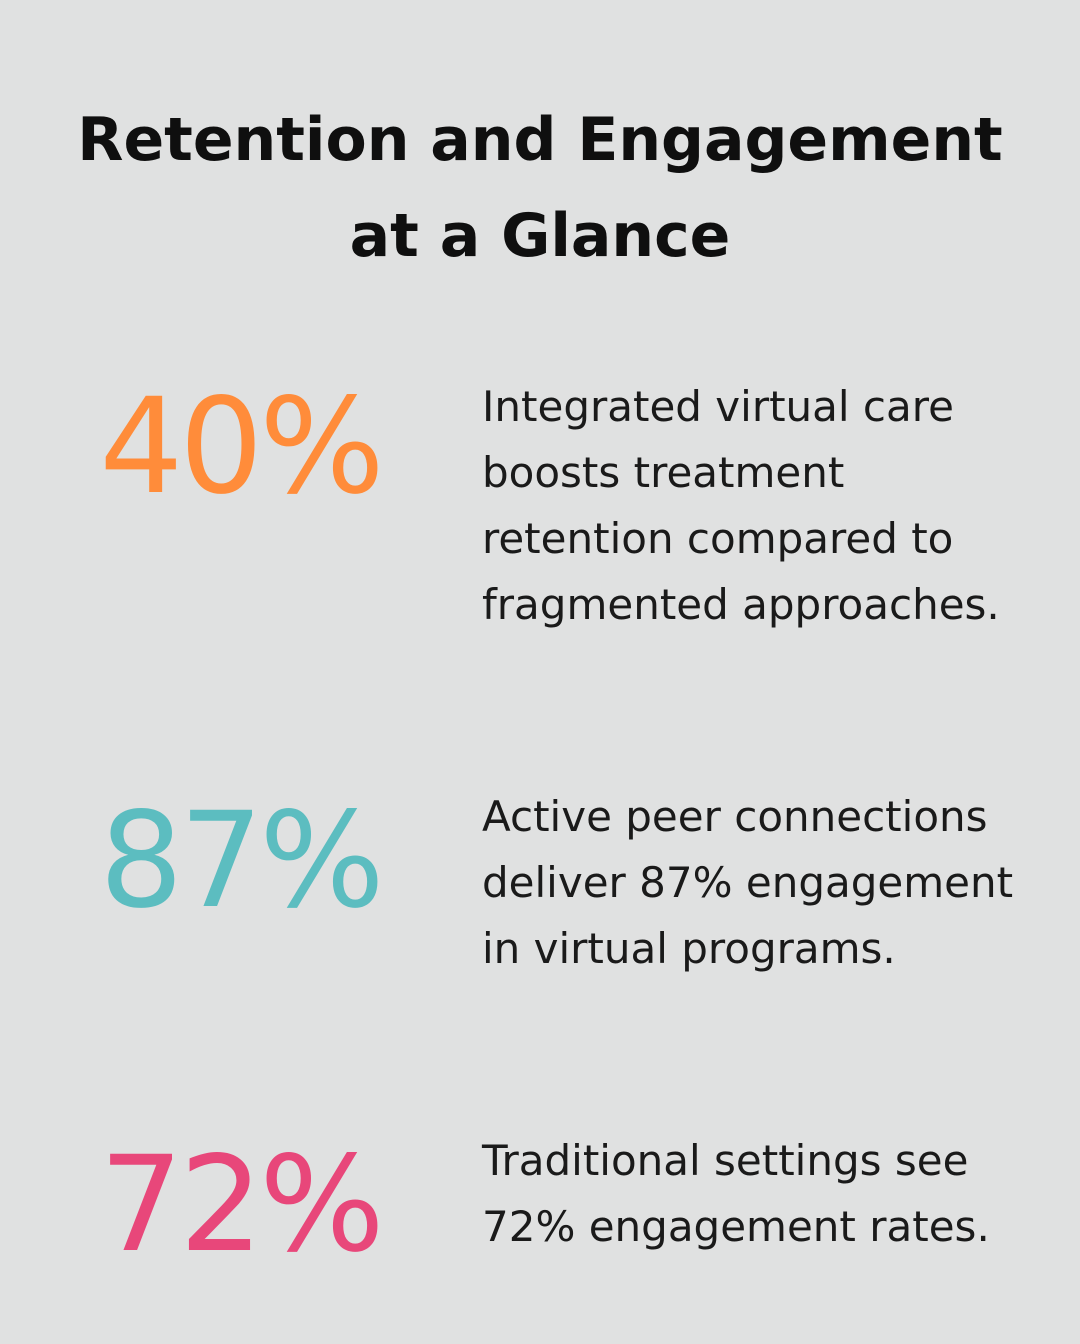  What do you see at coordinates (241, 1205) in the screenshot?
I see `stat-value: 72%` at bounding box center [241, 1205].